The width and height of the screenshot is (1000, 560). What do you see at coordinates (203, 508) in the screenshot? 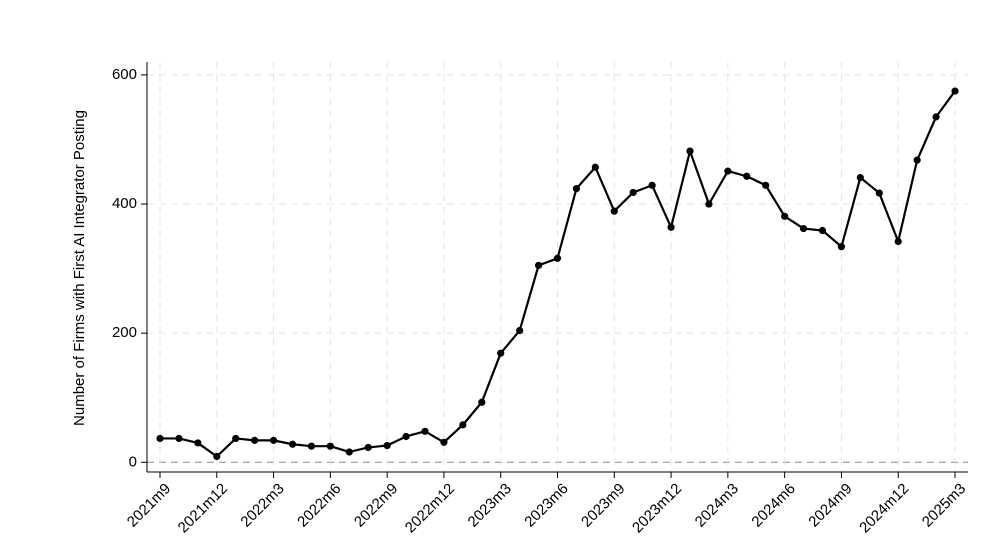
I see `x-tick-label: 2021m12` at bounding box center [203, 508].